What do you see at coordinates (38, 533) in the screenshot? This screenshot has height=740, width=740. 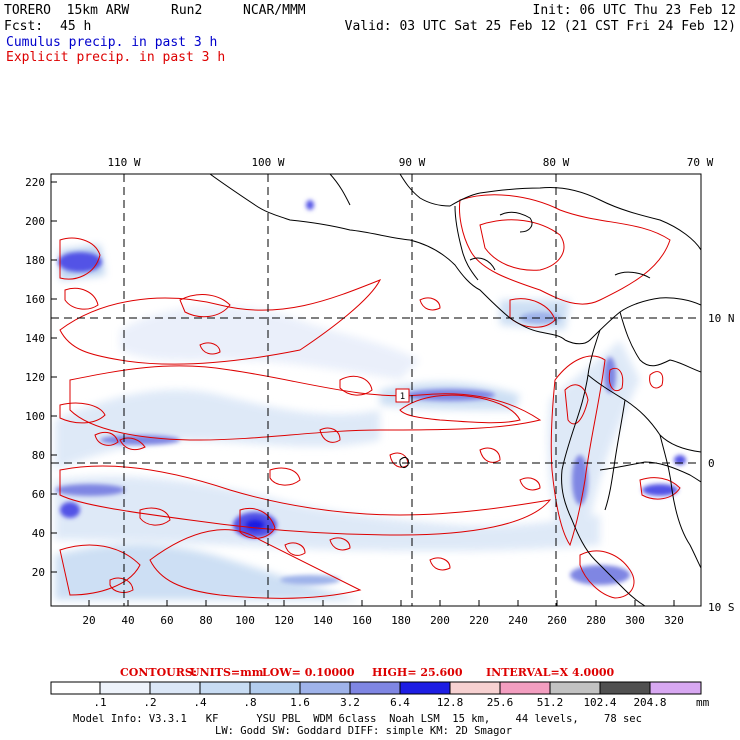 I see `y-tick-label: 40` at bounding box center [38, 533].